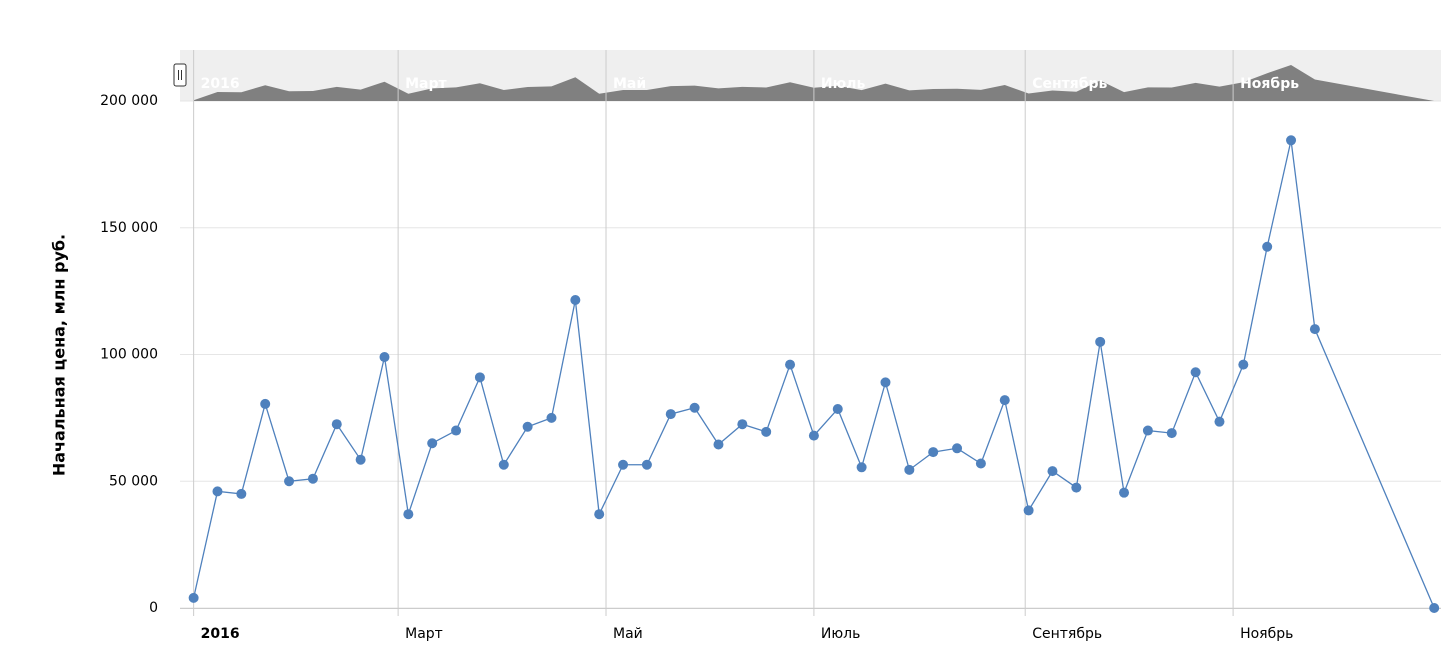  What do you see at coordinates (628, 634) in the screenshot?
I see `x-tick-label: Май` at bounding box center [628, 634].